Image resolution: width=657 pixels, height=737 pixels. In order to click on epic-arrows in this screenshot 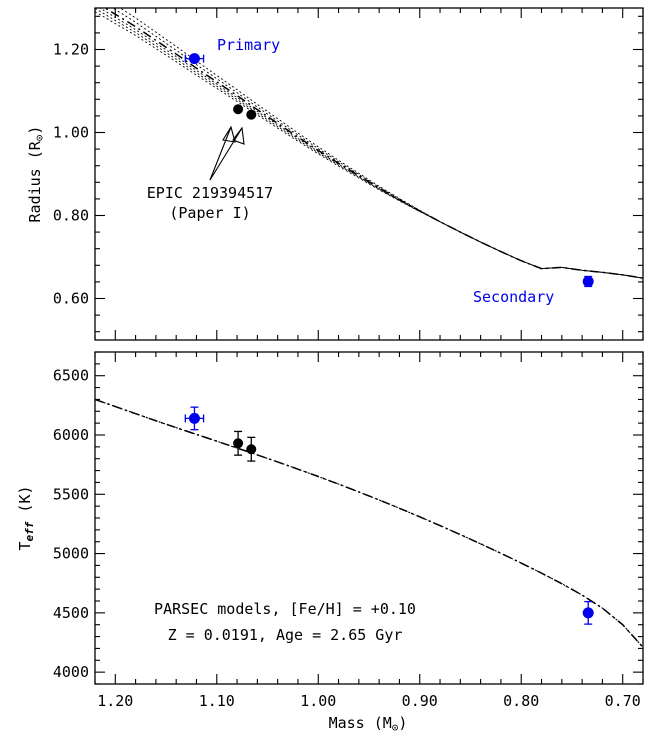, I will do `click(227, 153)`.